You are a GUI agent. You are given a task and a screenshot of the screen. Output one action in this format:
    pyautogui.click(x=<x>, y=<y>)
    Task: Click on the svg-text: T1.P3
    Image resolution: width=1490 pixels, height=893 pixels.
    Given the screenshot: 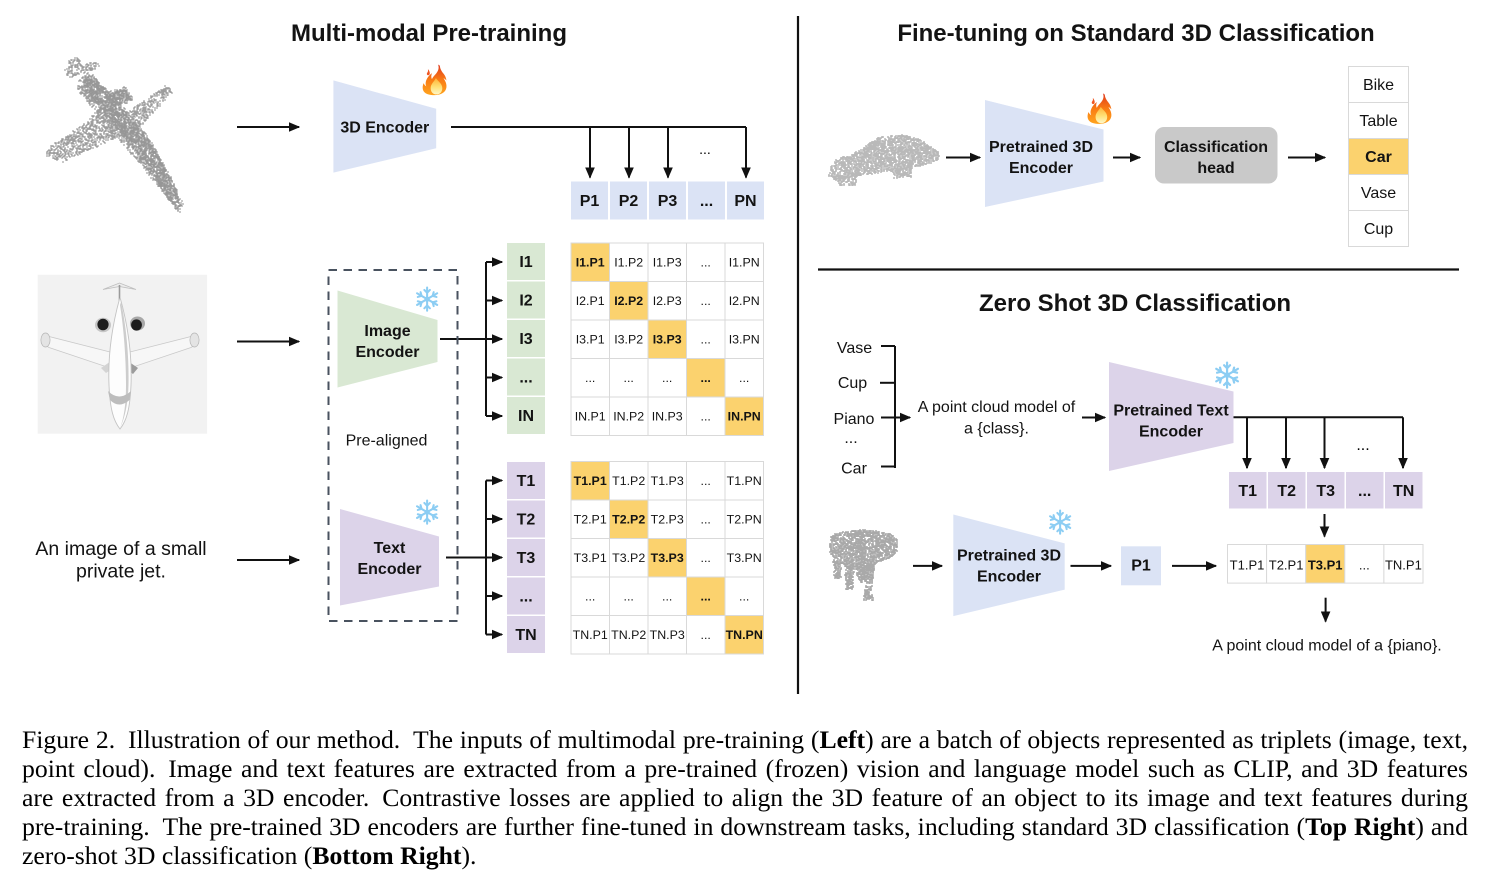 What is the action you would take?
    pyautogui.click(x=667, y=481)
    